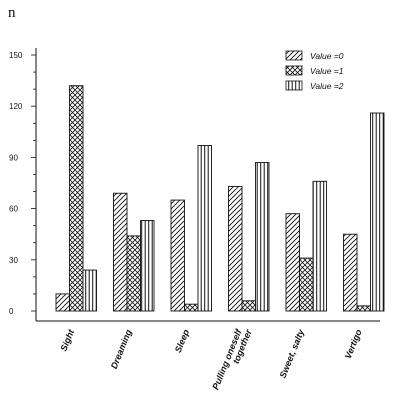 The height and width of the screenshot is (420, 400). Describe the element at coordinates (13, 260) in the screenshot. I see `y-tick-label: 30` at that location.